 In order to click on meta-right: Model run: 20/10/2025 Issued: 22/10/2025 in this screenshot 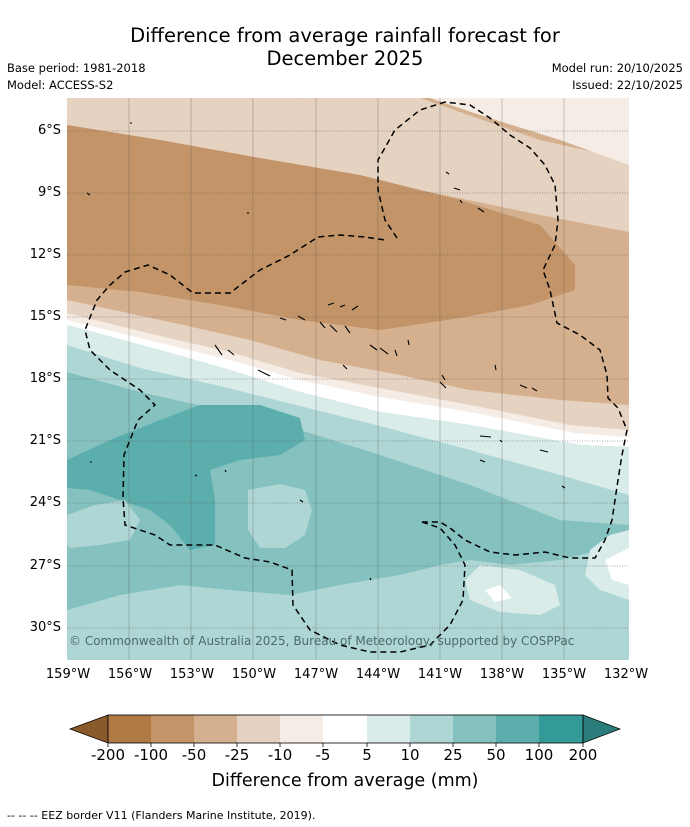, I will do `click(617, 77)`.